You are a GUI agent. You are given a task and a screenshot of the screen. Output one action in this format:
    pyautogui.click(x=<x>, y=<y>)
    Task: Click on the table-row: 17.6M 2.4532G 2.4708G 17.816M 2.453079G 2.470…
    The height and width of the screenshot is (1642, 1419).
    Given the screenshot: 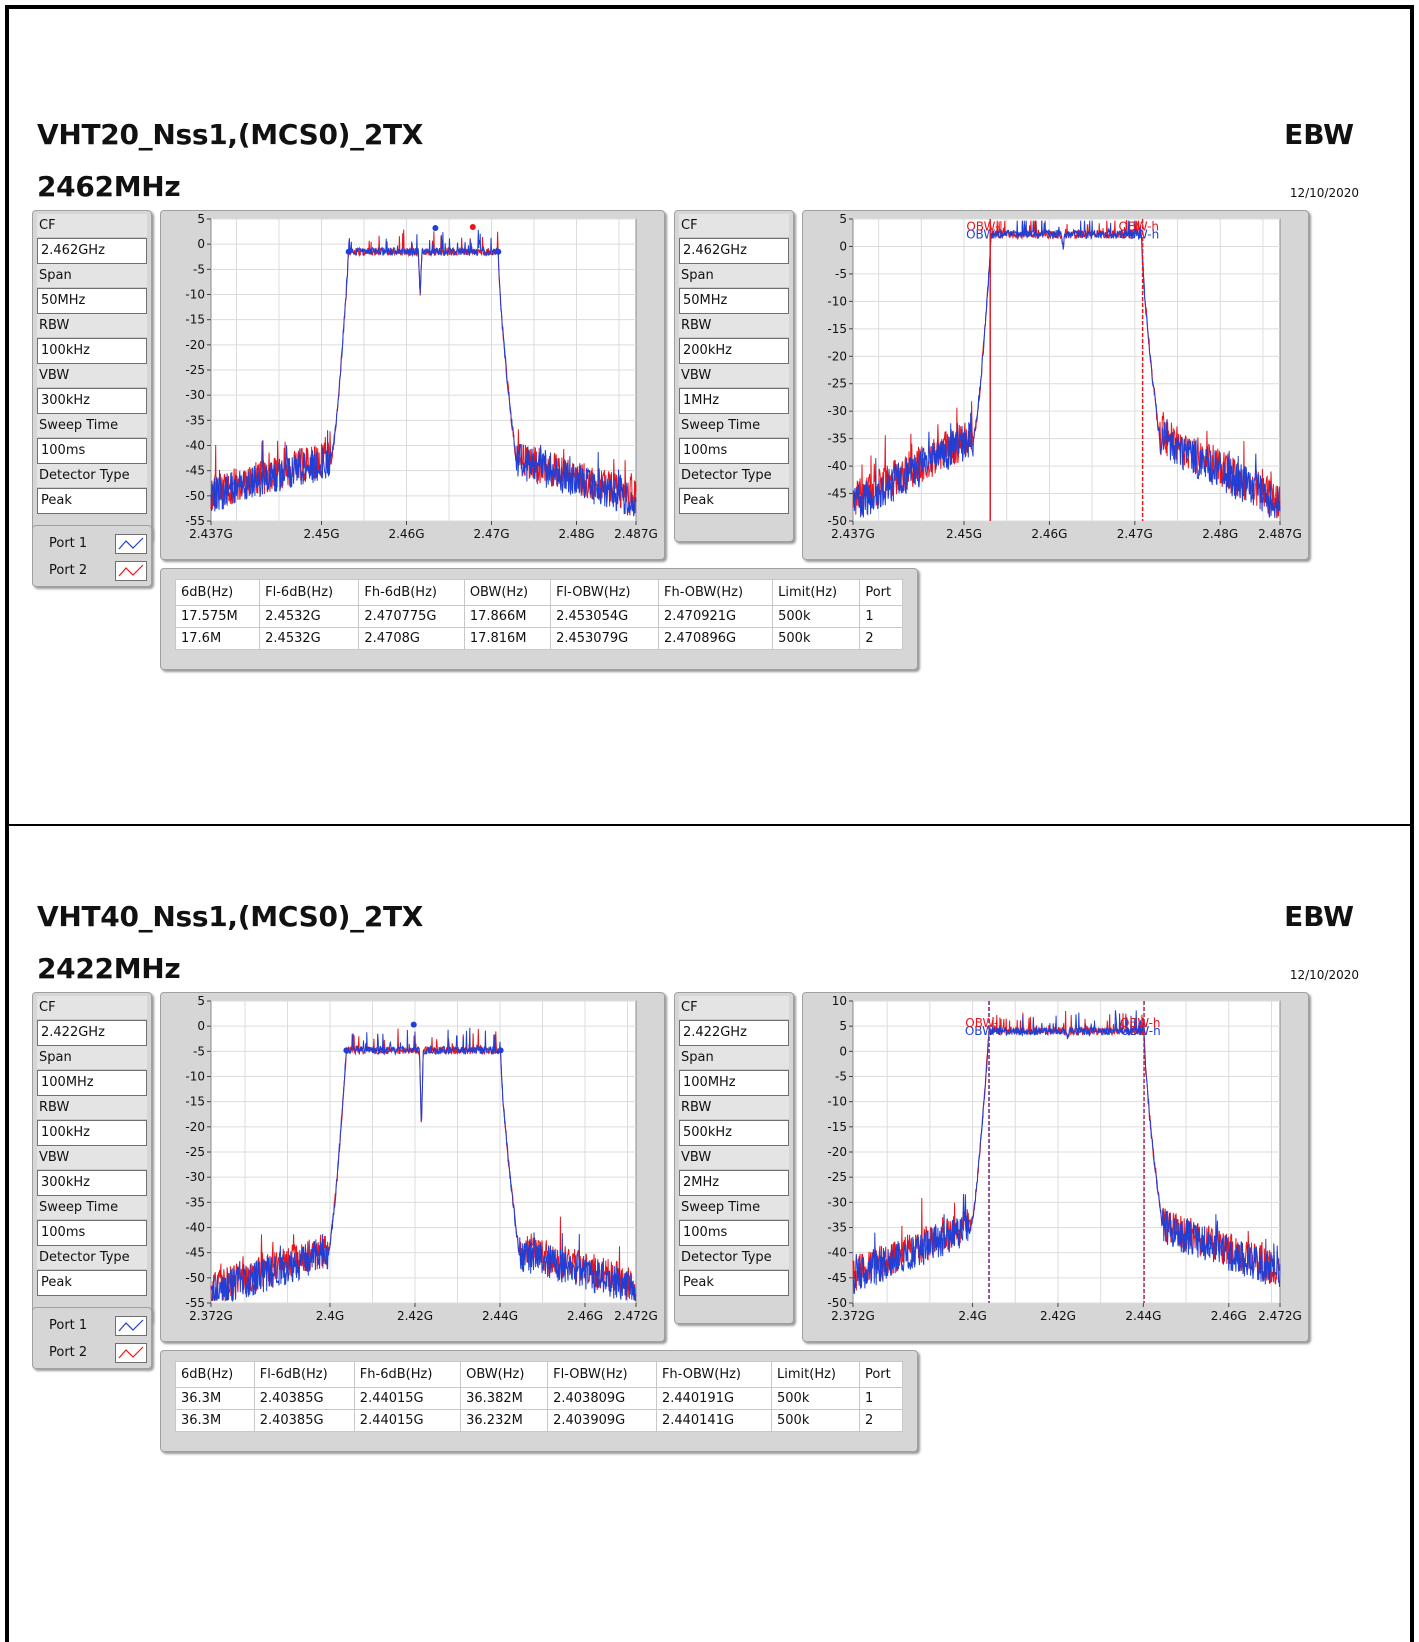 What is the action you would take?
    pyautogui.click(x=538, y=638)
    